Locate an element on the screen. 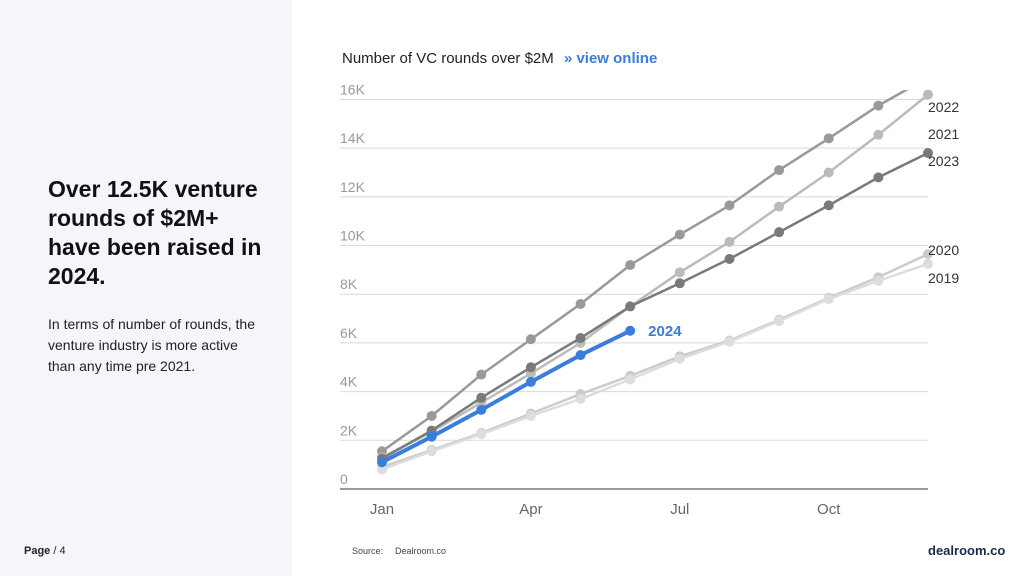 The height and width of the screenshot is (576, 1024). brand-logo: dealroom.co is located at coordinates (967, 550).